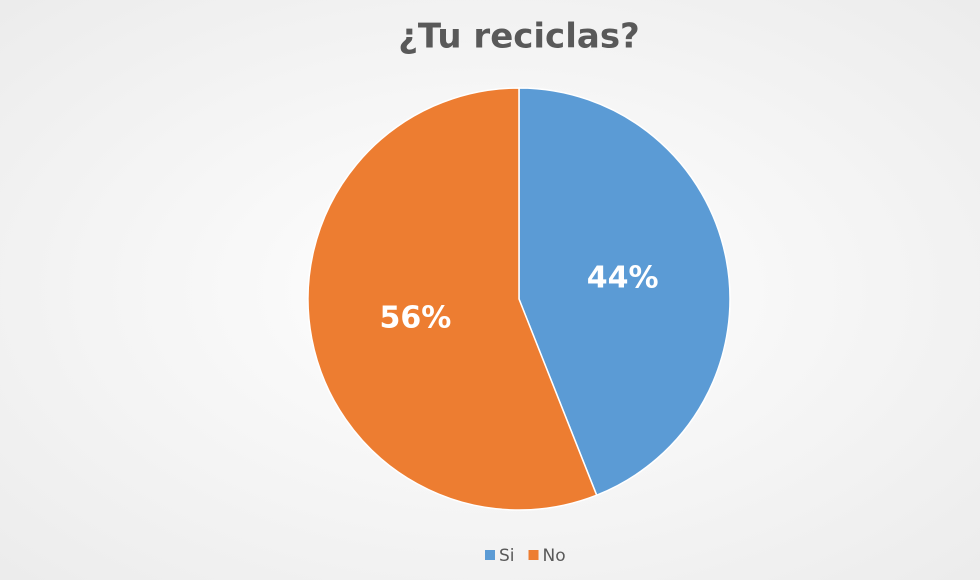  I want to click on data-label: 56%, so click(415, 317).